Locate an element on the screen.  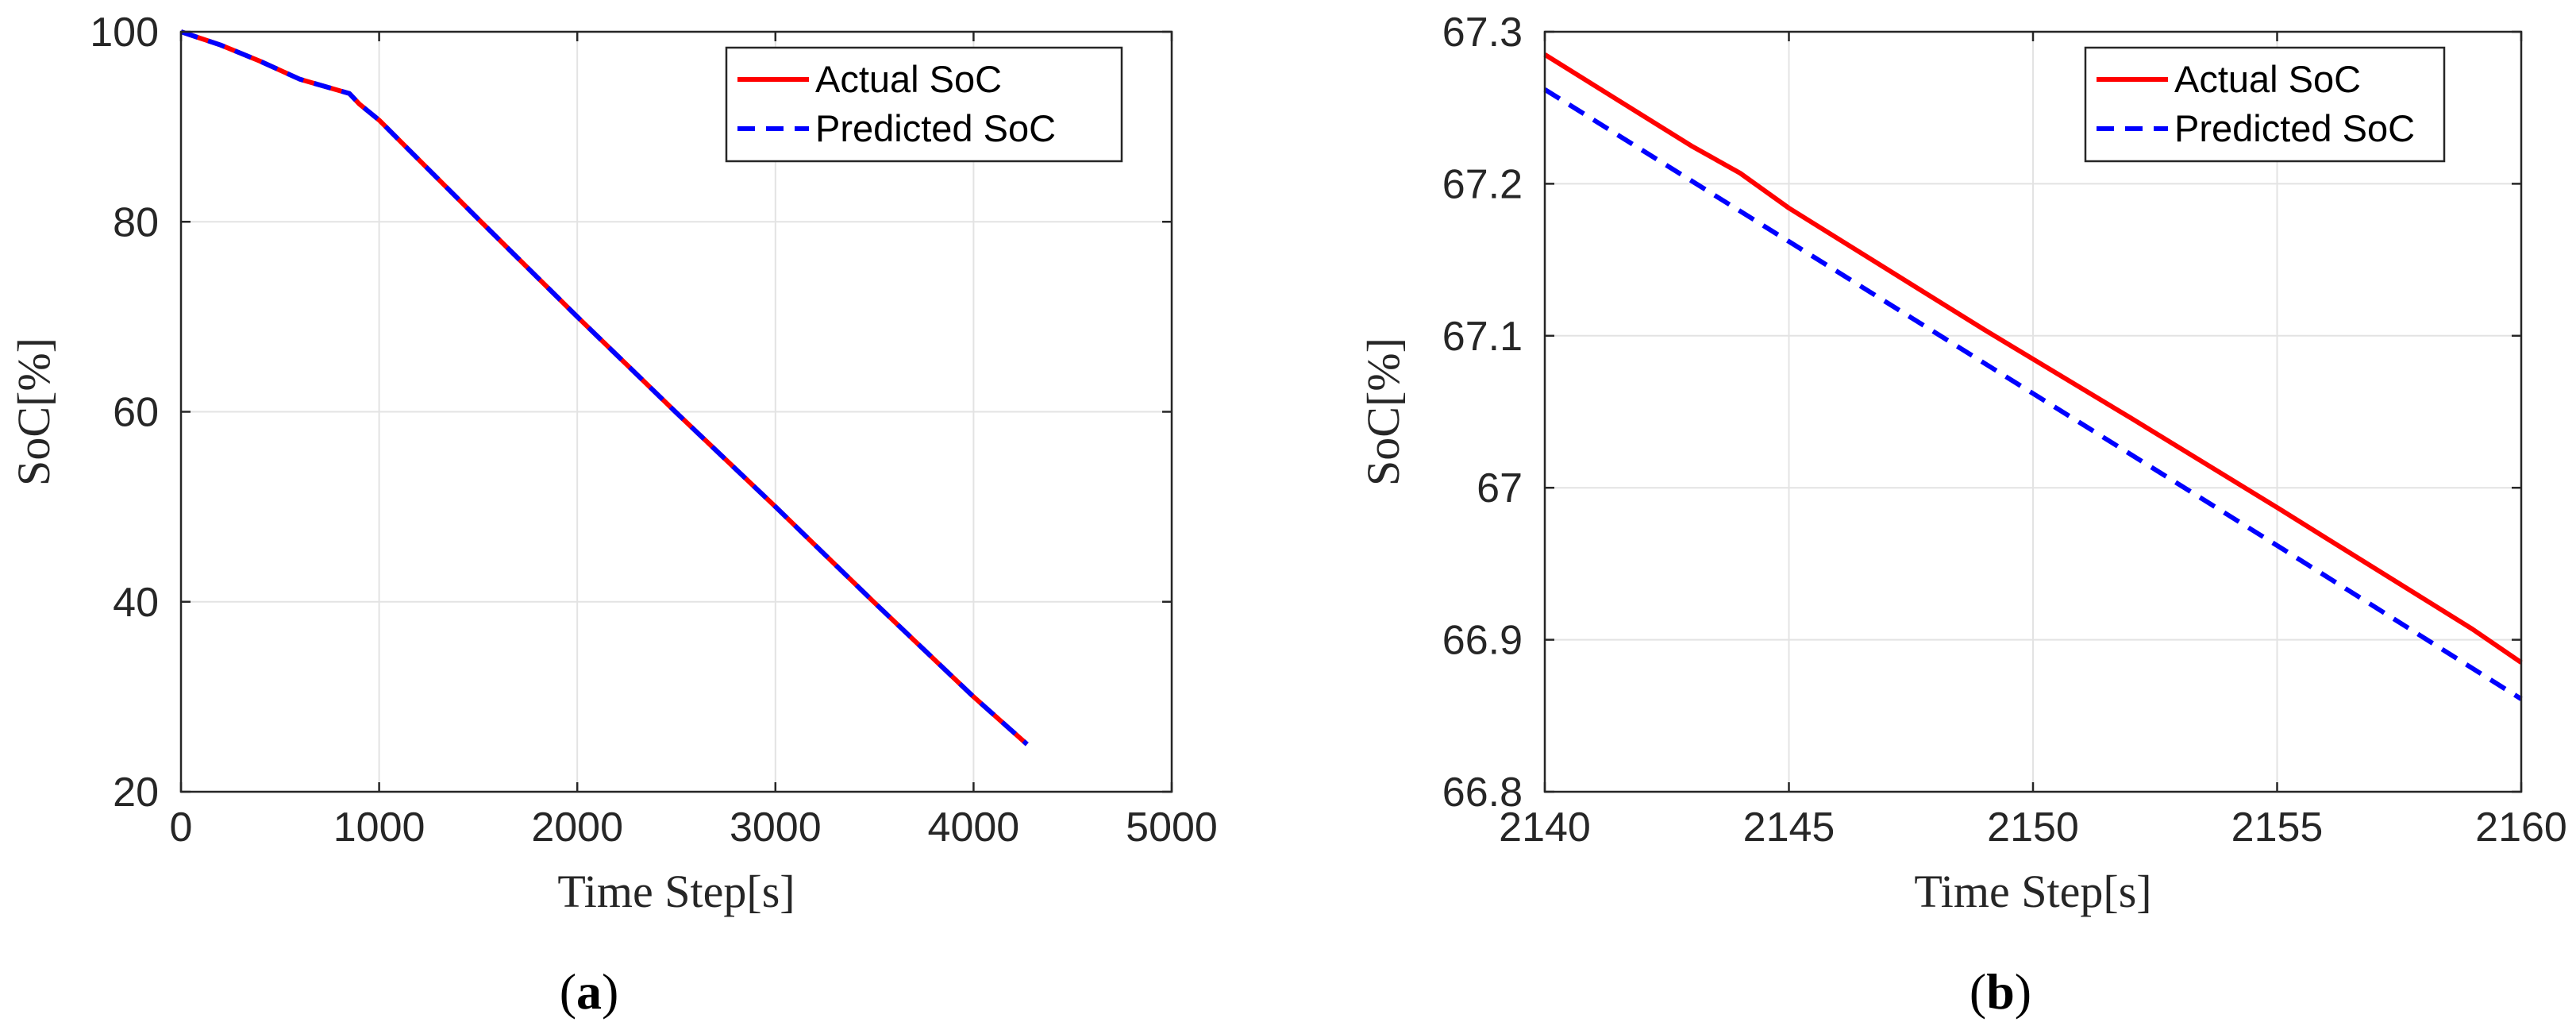
y-tick-label: 67 is located at coordinates (1500, 488).